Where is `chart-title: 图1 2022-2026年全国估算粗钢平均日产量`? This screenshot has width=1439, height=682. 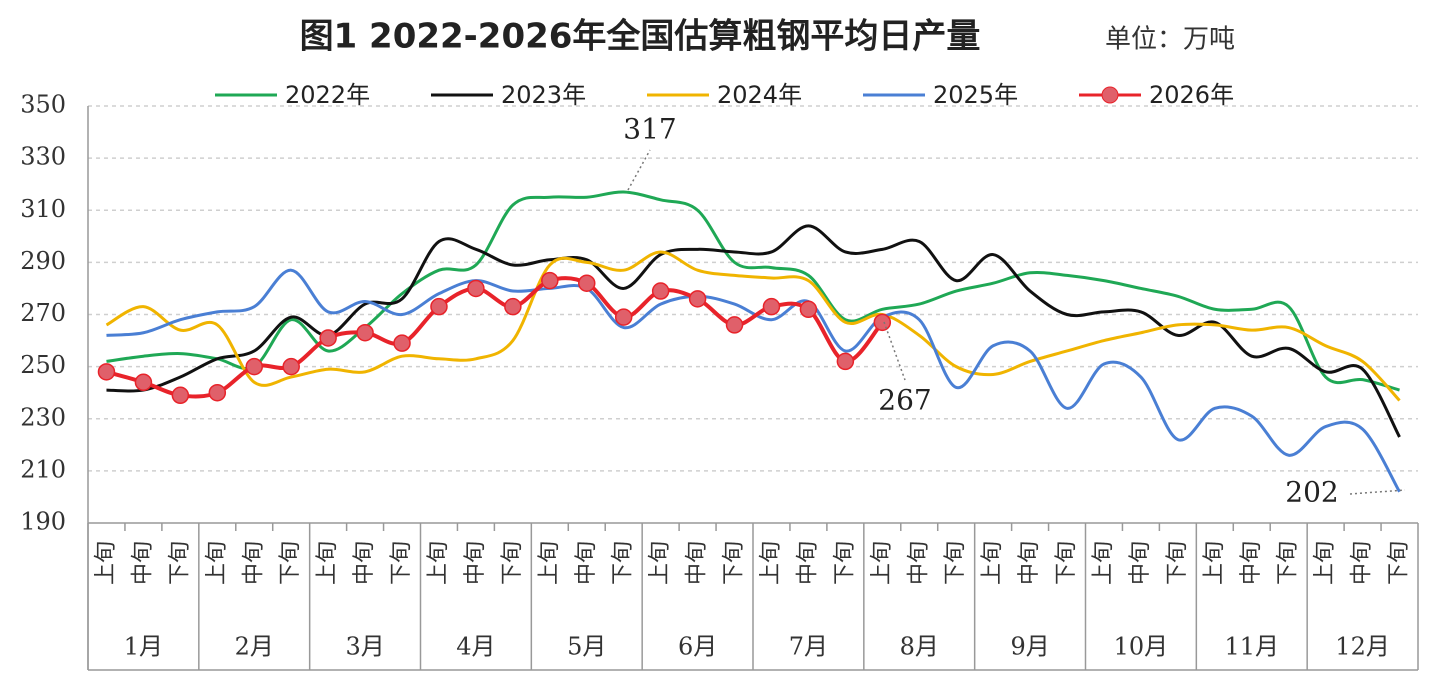
chart-title: 图1 2022-2026年全国估算粗钢平均日产量 is located at coordinates (640, 37).